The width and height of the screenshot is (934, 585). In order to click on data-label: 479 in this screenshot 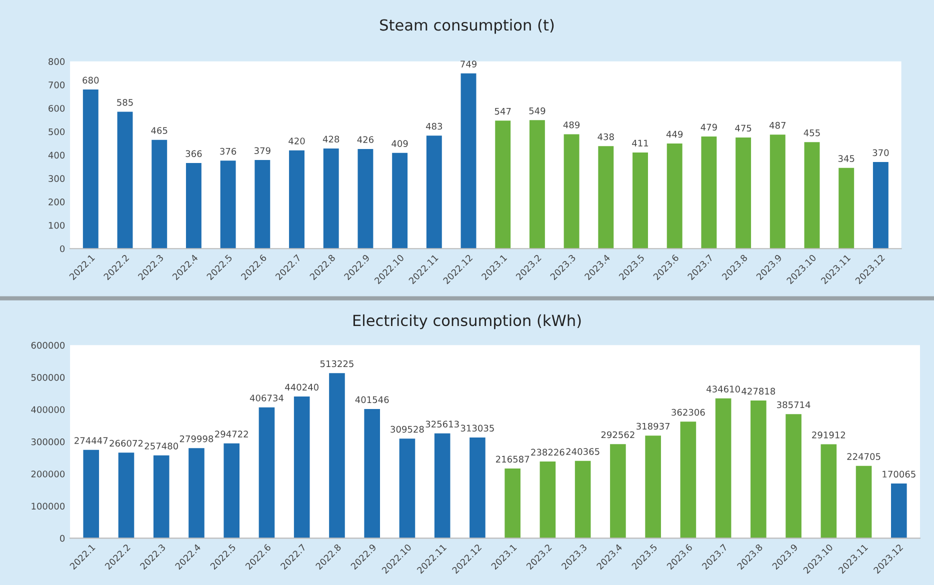, I will do `click(708, 127)`.